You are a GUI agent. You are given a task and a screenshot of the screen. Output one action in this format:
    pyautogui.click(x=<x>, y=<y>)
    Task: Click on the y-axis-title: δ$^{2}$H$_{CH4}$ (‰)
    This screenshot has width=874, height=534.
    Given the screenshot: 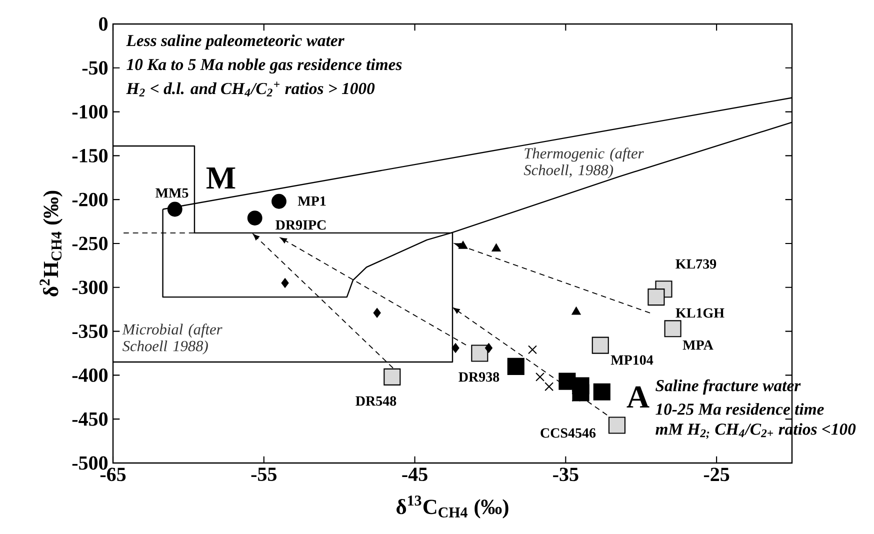 What is the action you would take?
    pyautogui.click(x=51, y=243)
    